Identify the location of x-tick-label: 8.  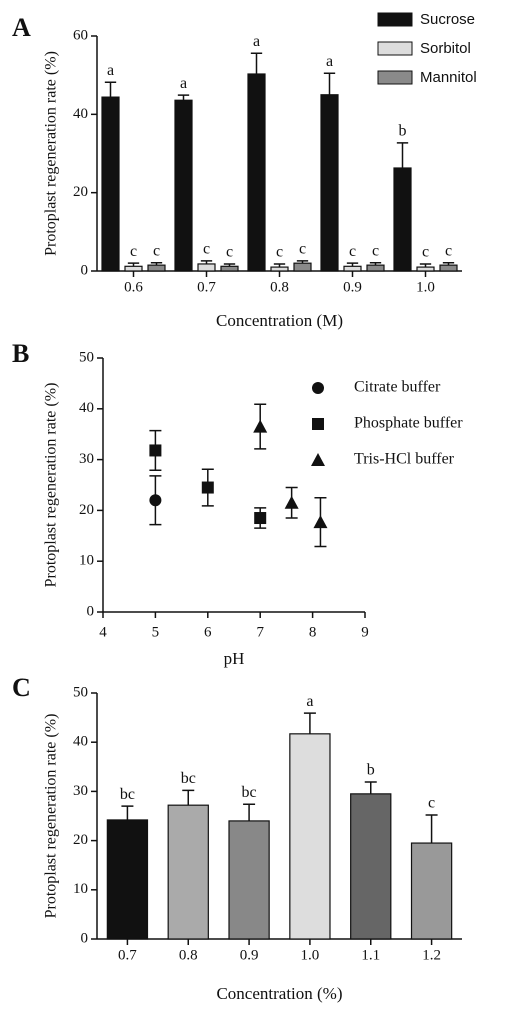
(313, 632).